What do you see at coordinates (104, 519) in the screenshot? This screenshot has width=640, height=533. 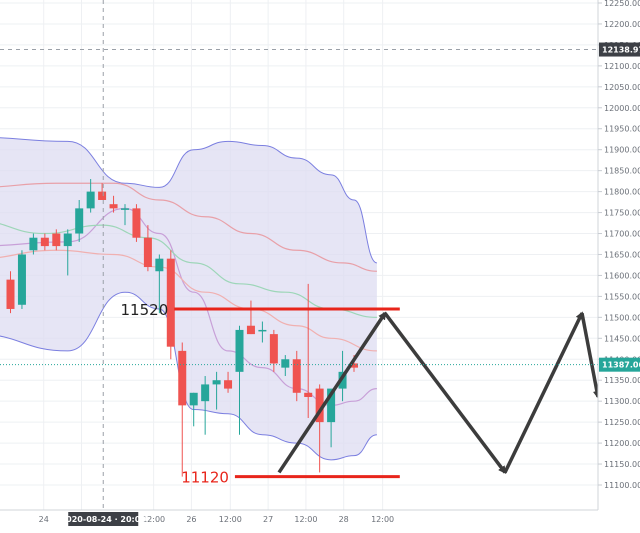 I see `crosshair-time-label: 2020-08-24 · 20:00` at bounding box center [104, 519].